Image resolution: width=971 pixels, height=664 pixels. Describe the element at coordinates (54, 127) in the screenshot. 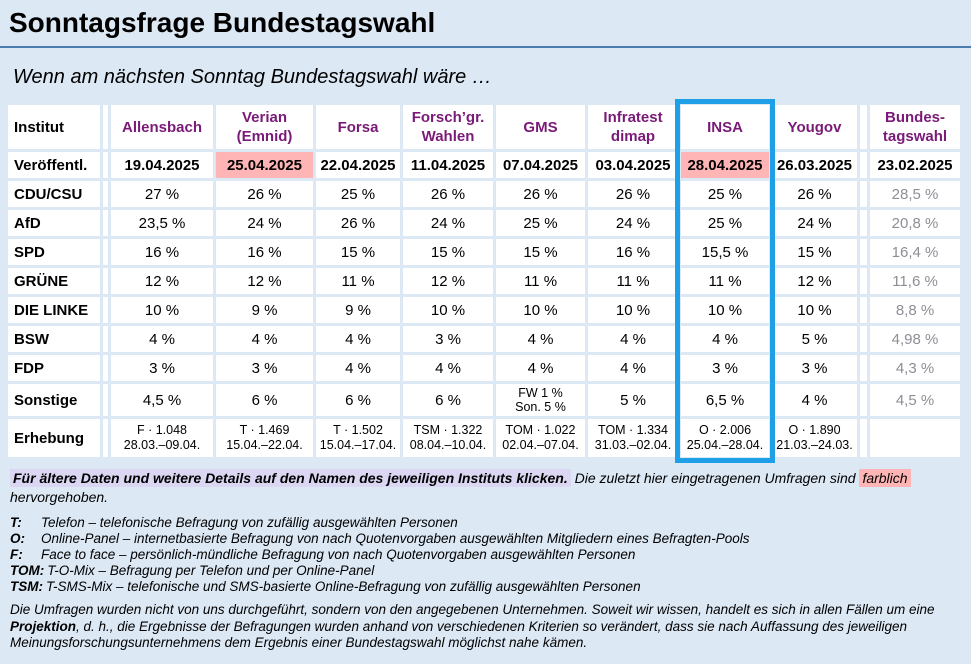

I see `institut-header: Institut` at that location.